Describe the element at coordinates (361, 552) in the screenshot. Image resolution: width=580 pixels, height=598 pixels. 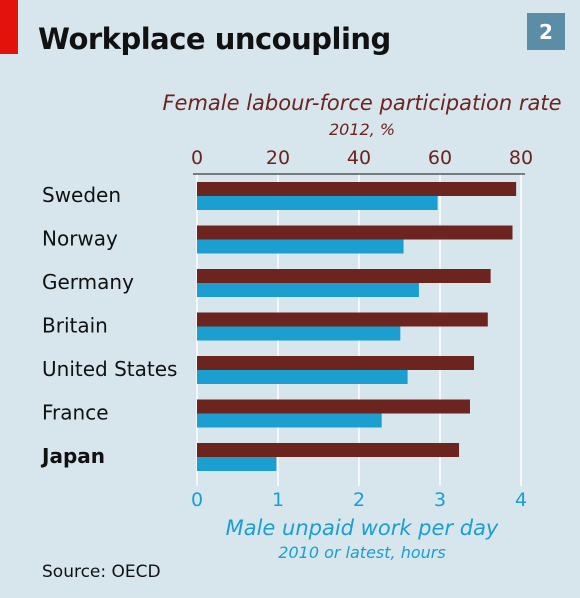
I see `bottom-axis-subtitle: 2010 or latest, hours` at that location.